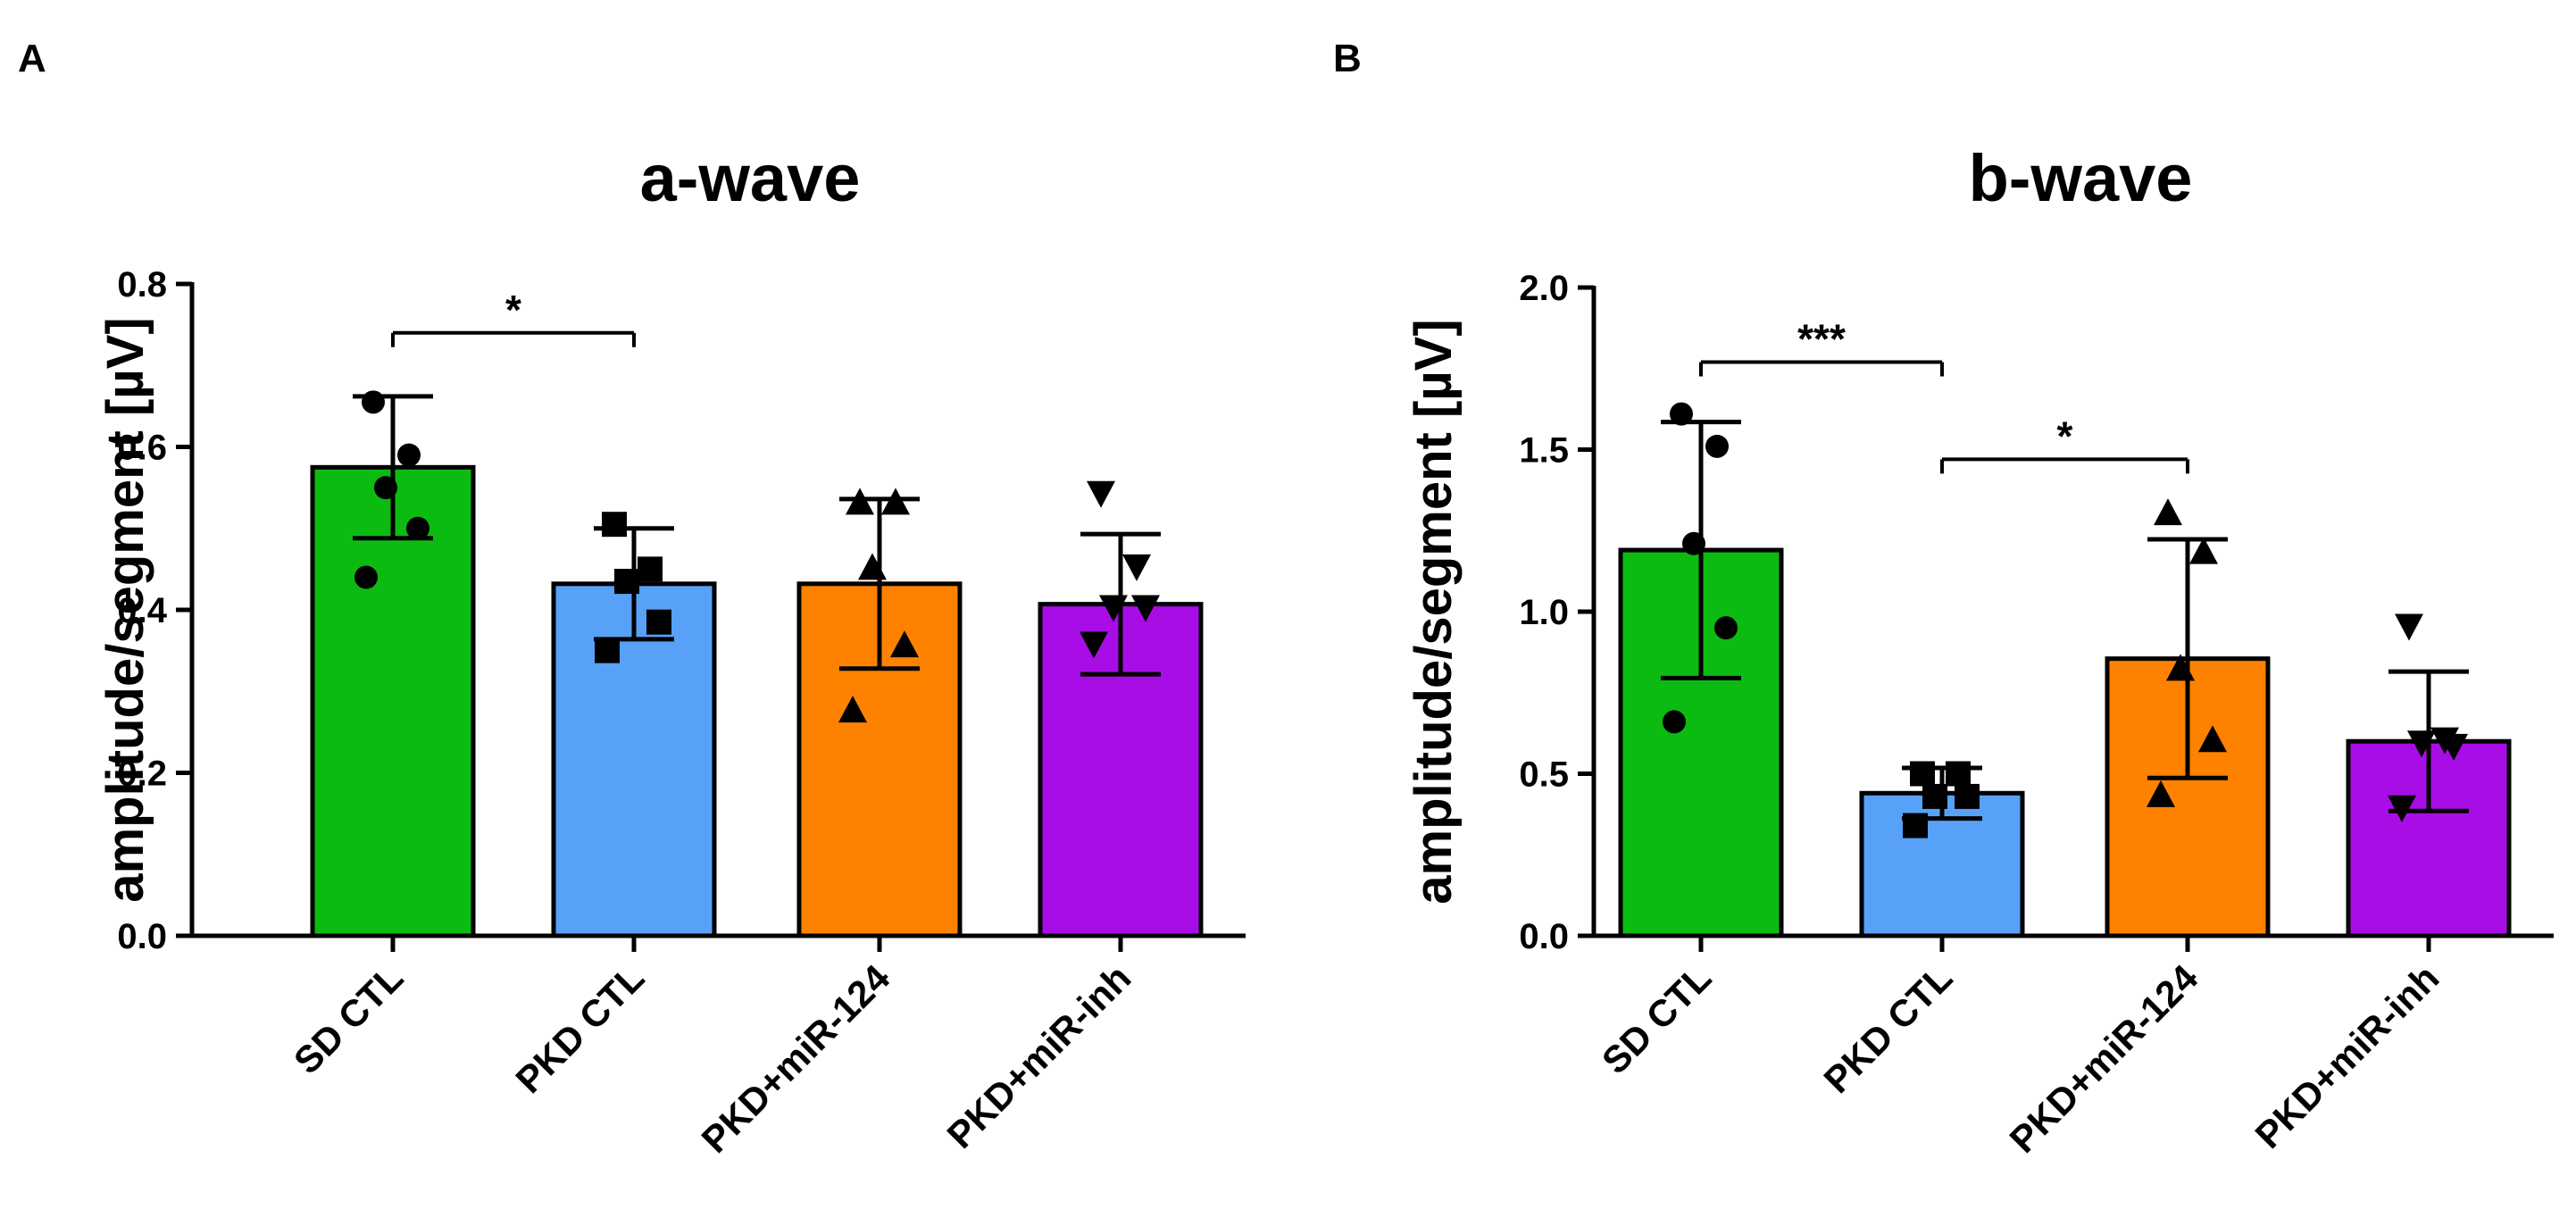 This screenshot has height=1226, width=2576. Describe the element at coordinates (32, 59) in the screenshot. I see `panel-letter: A` at that location.